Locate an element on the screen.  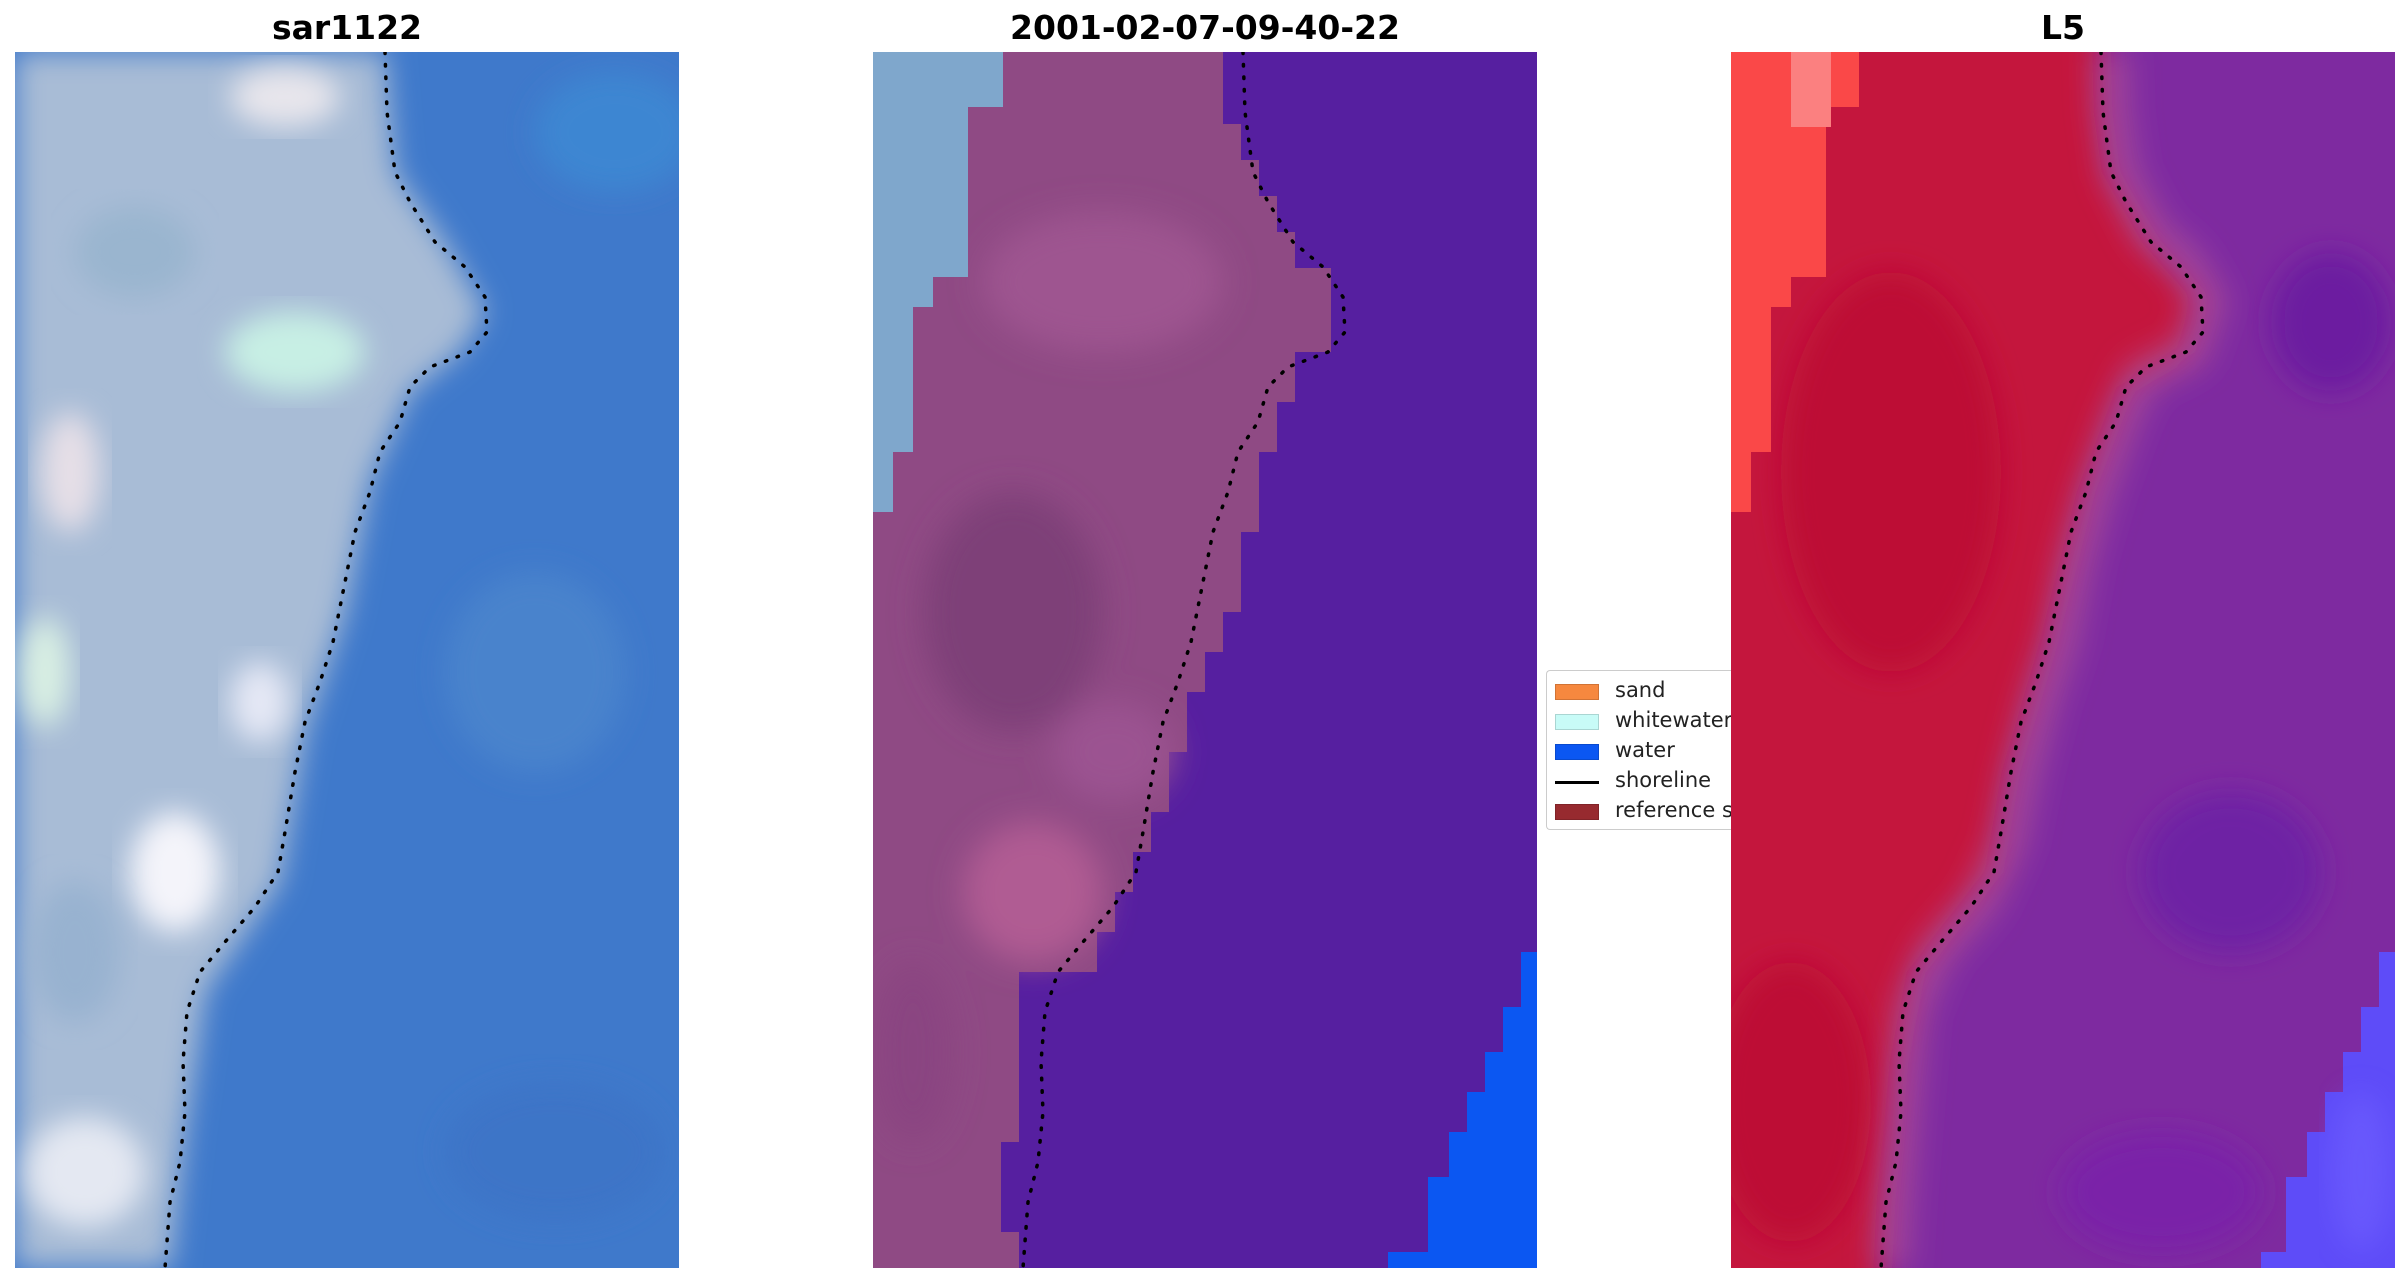
legend-item-sand: sand is located at coordinates (1643, 691).